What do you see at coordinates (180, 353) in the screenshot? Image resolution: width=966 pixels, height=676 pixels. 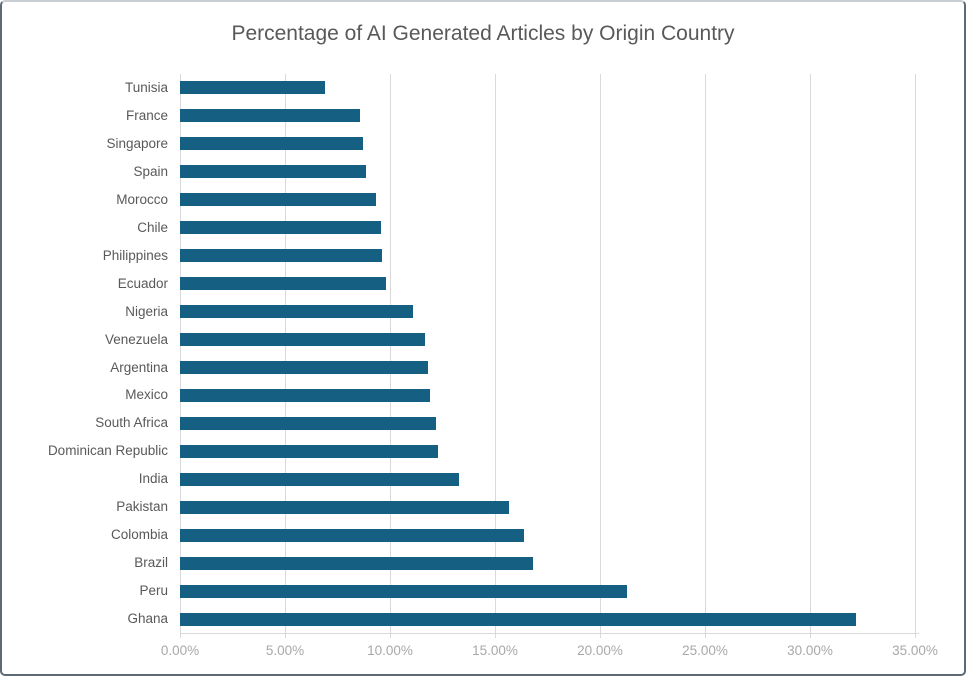 I see `y-axis-line` at bounding box center [180, 353].